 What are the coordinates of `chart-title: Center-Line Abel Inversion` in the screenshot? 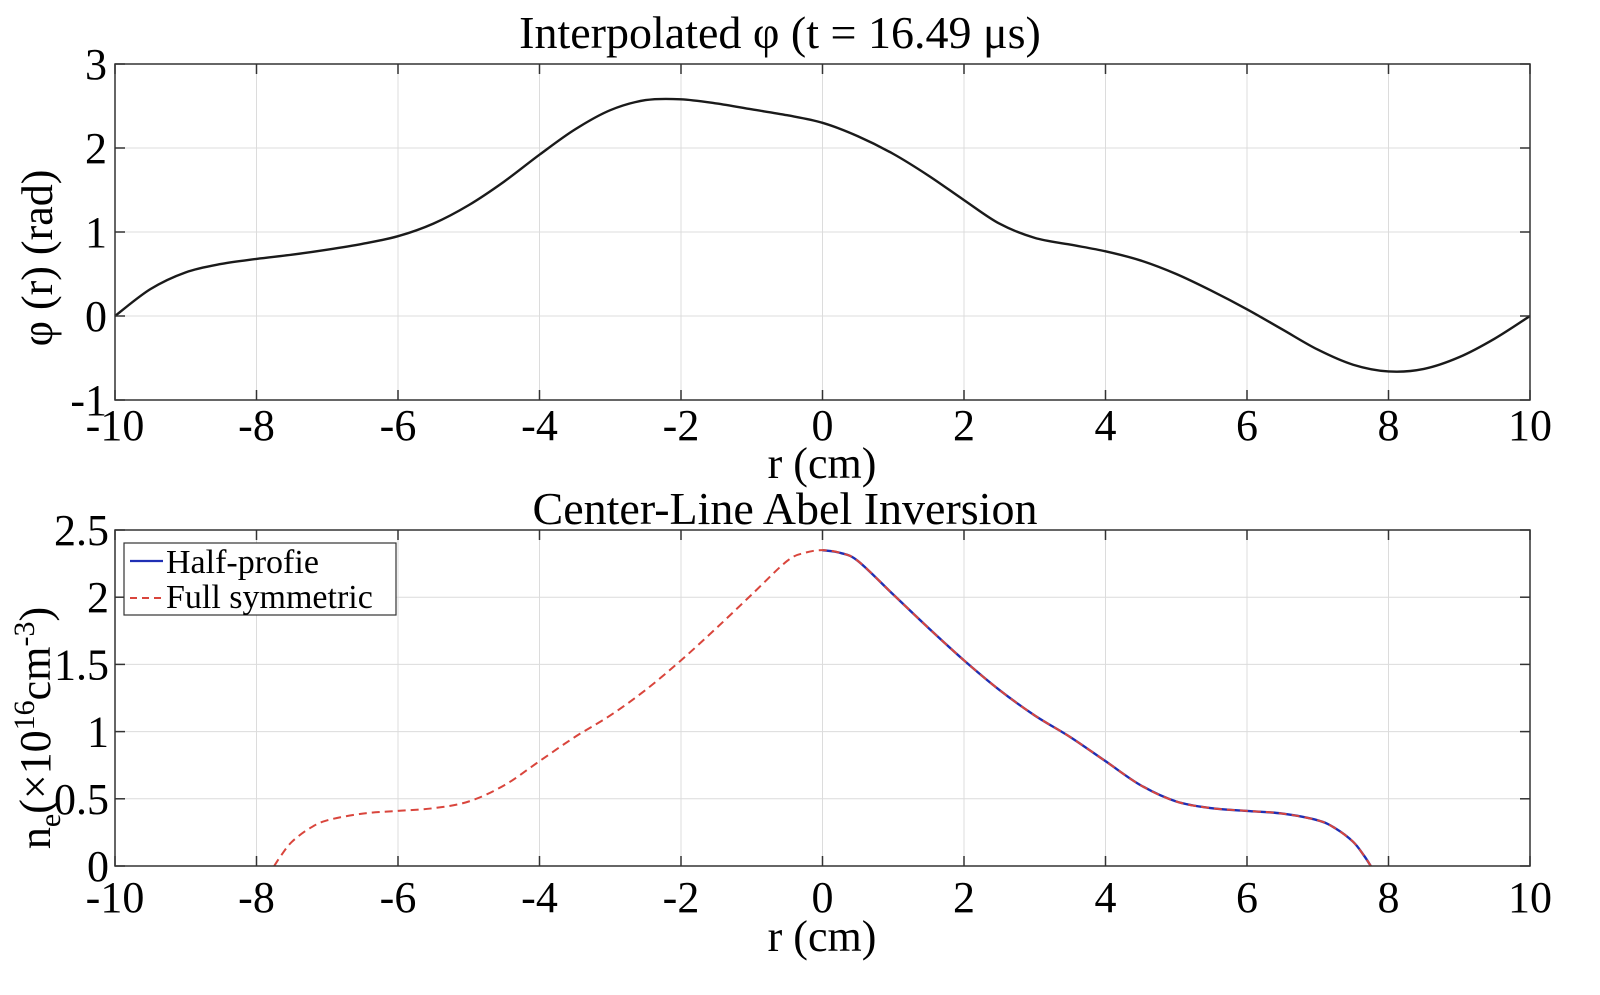 It's located at (785, 508).